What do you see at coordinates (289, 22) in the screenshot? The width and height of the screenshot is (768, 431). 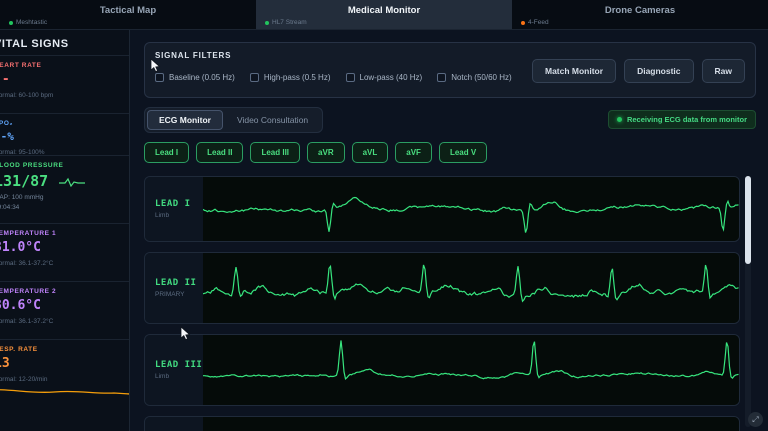 I see `nav-status-label: HL7 Stream` at bounding box center [289, 22].